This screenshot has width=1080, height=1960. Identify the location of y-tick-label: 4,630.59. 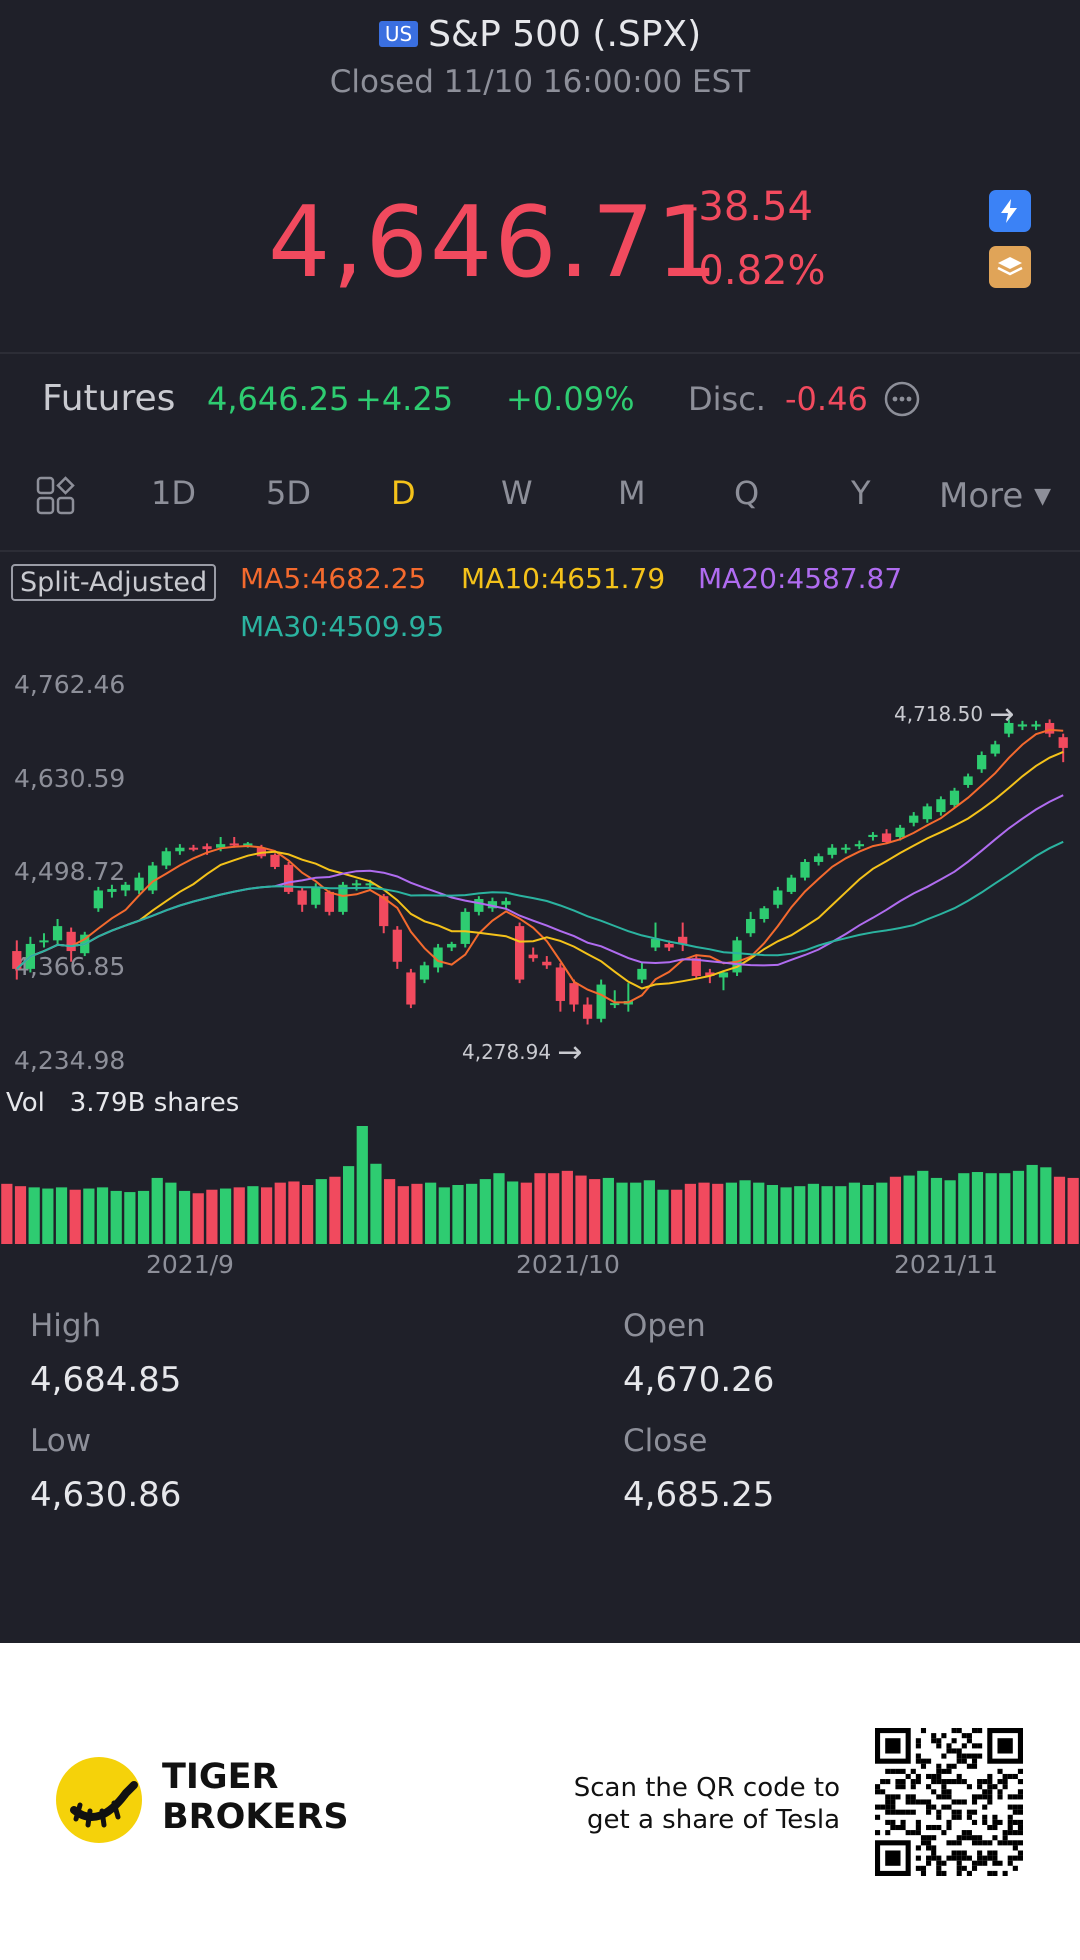
(70, 778).